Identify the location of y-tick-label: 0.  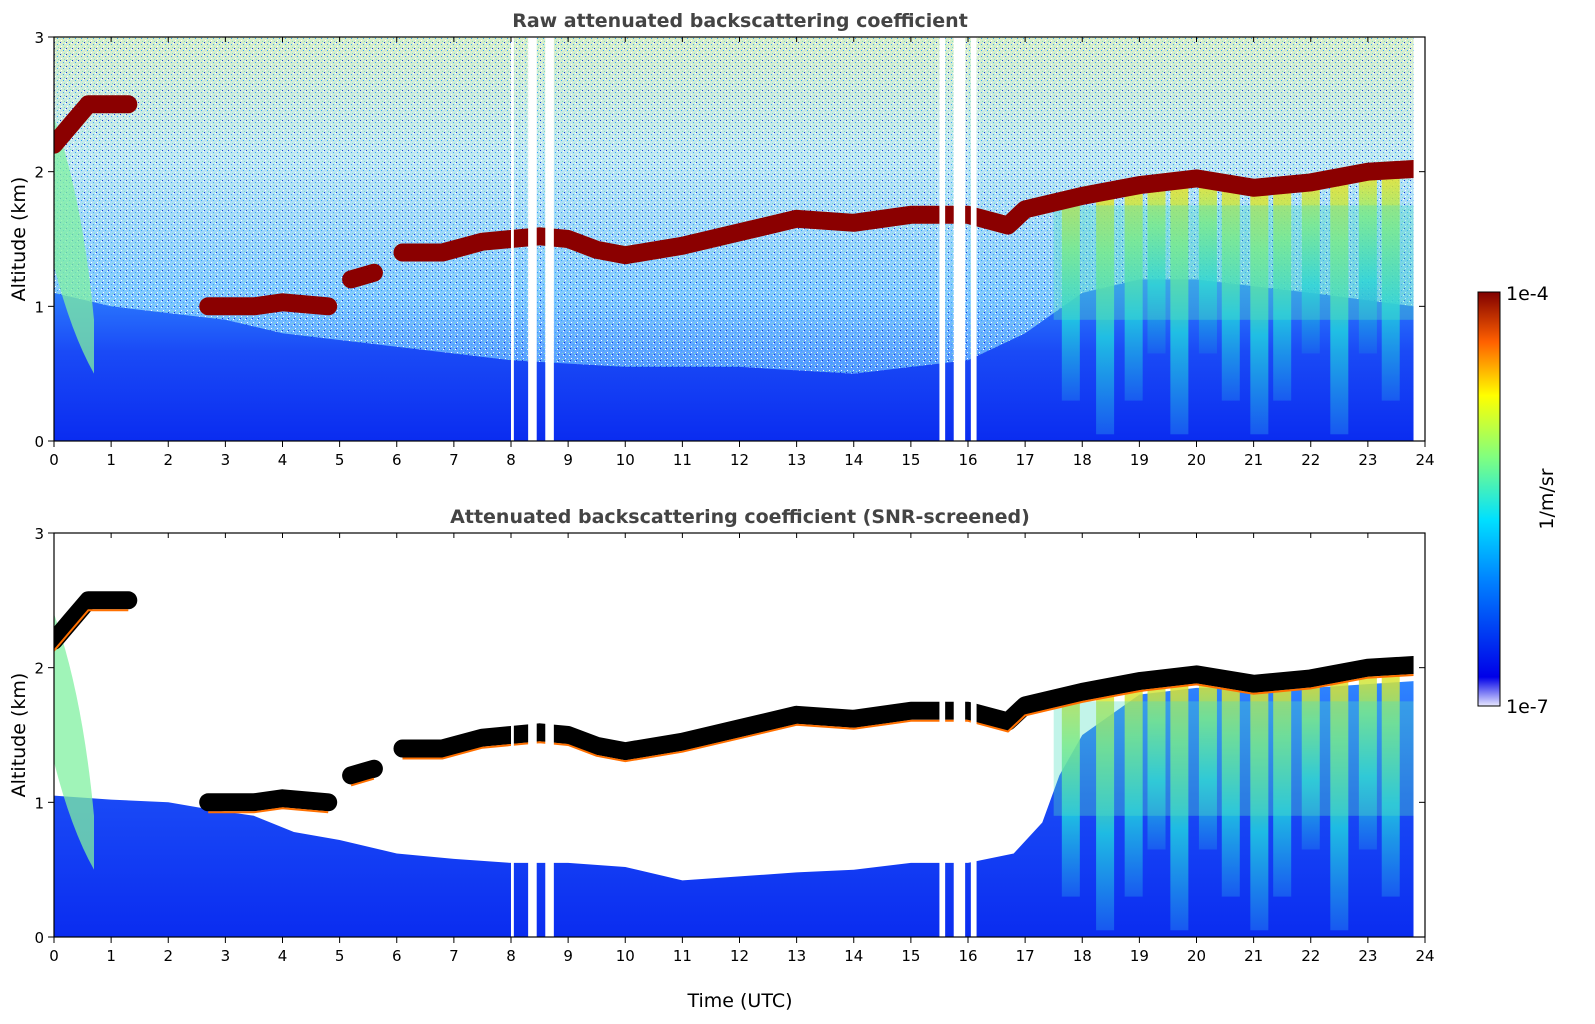
(39, 442).